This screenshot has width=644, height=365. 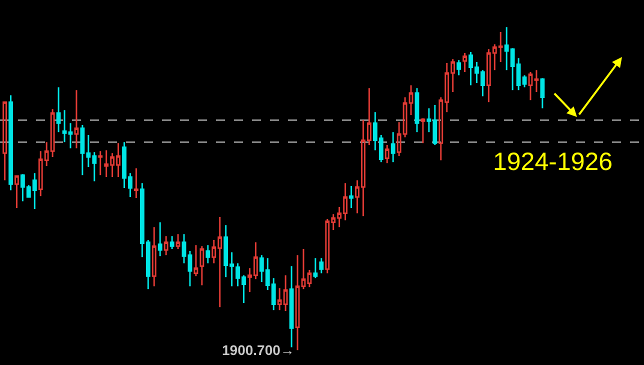 I want to click on annotation: 1924-1926, so click(x=553, y=162).